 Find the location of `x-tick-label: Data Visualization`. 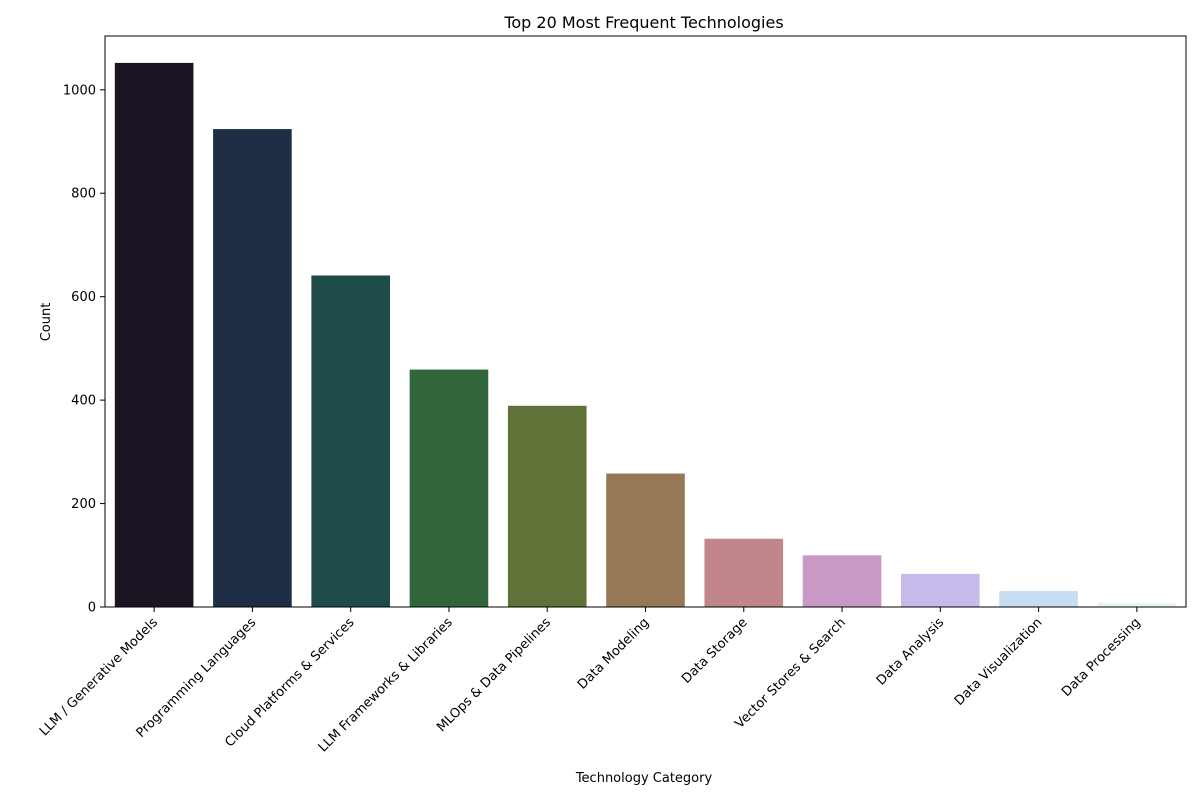

x-tick-label: Data Visualization is located at coordinates (999, 662).